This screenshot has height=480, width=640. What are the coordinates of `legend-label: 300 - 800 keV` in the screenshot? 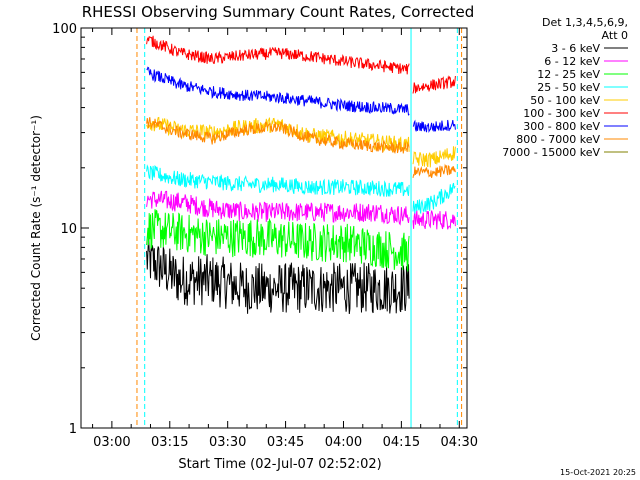 It's located at (561, 126).